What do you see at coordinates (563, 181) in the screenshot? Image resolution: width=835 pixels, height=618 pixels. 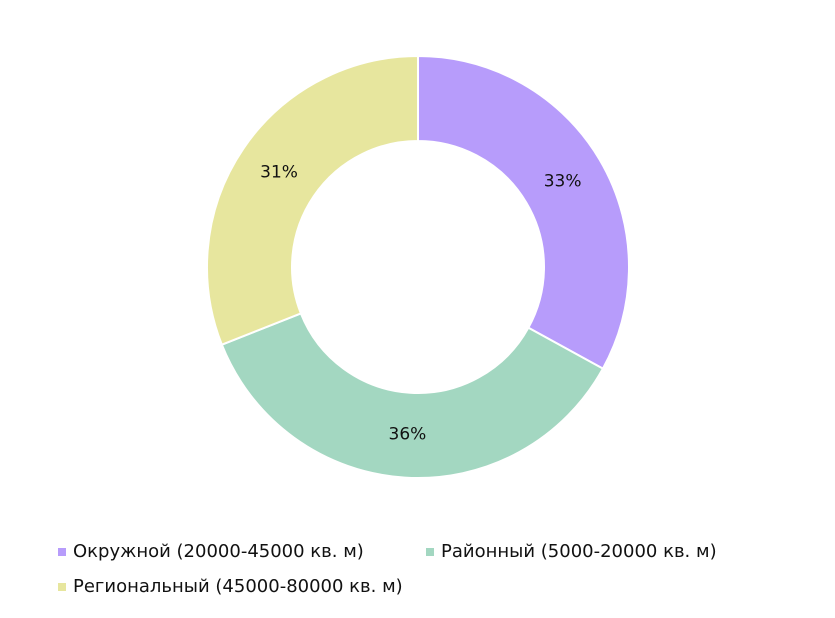 I see `slice-label: 33%` at bounding box center [563, 181].